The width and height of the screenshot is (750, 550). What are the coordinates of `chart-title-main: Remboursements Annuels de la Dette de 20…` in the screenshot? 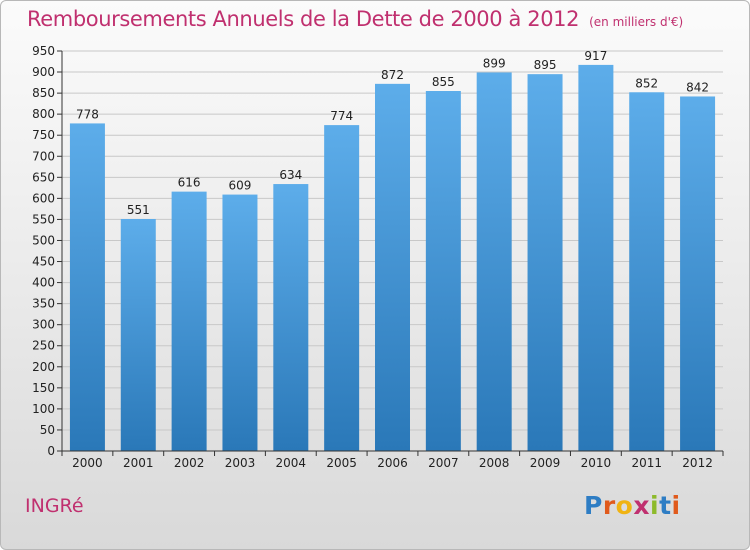 It's located at (303, 19).